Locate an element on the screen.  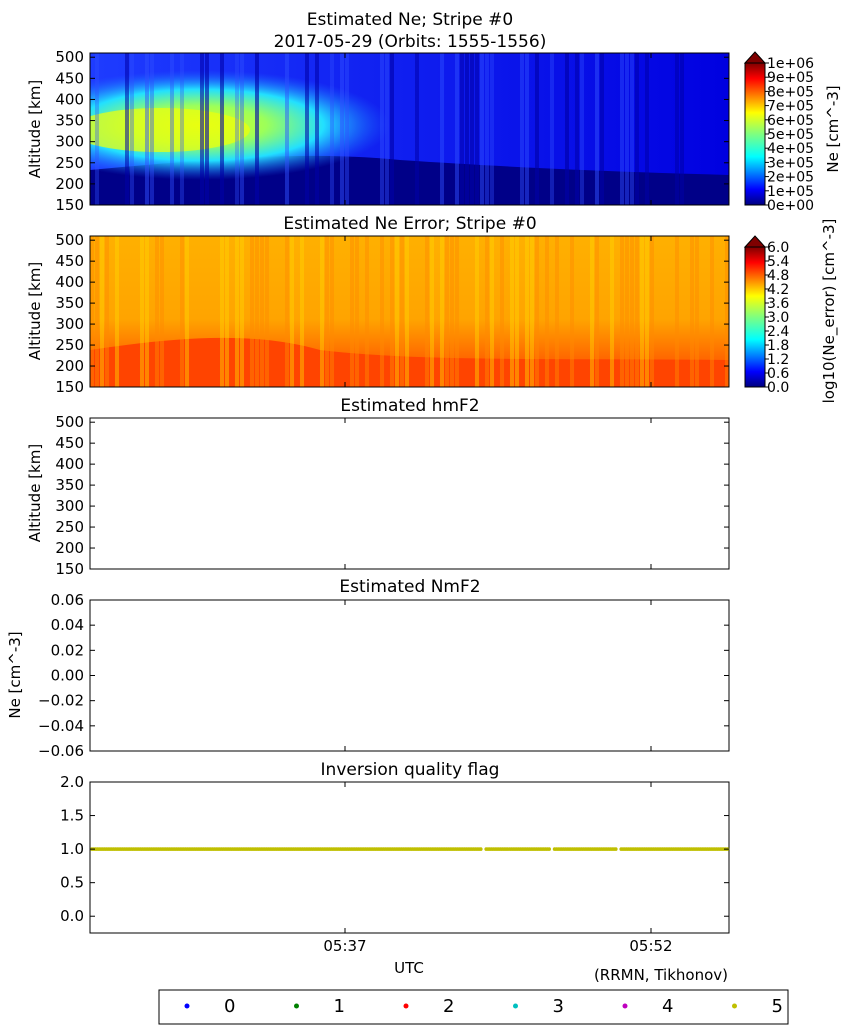
legend-label-5: 5 is located at coordinates (777, 1006).